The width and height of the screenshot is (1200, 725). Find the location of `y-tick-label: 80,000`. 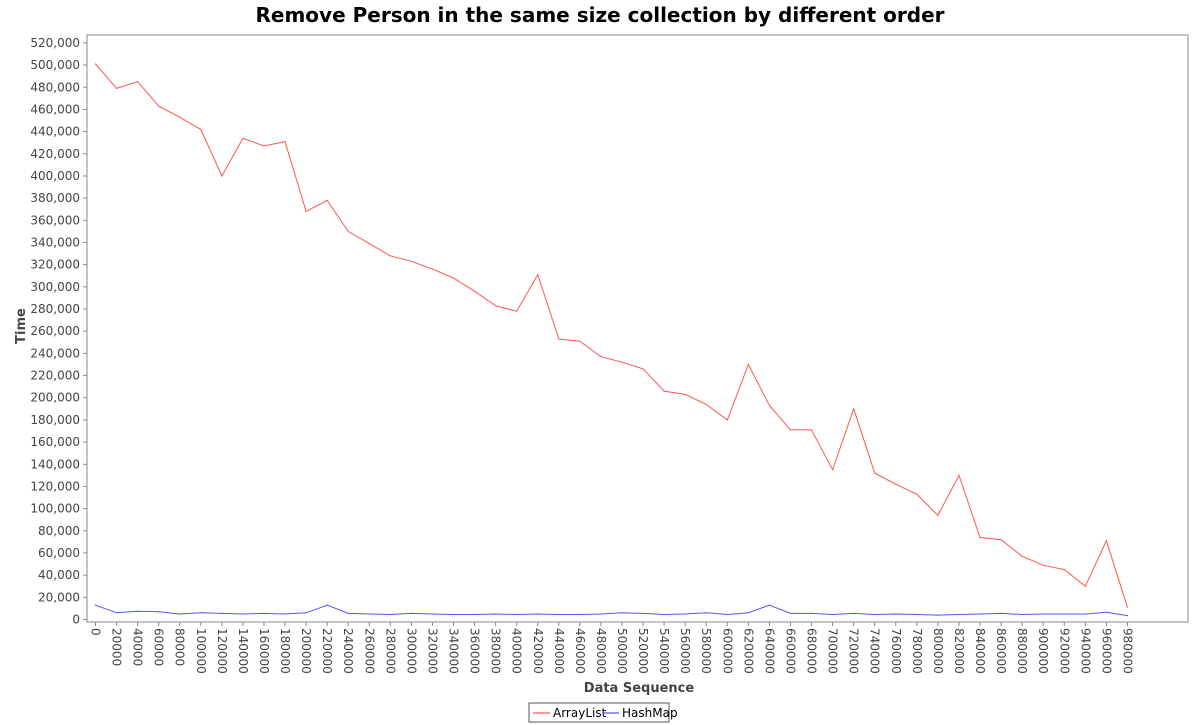

y-tick-label: 80,000 is located at coordinates (59, 531).